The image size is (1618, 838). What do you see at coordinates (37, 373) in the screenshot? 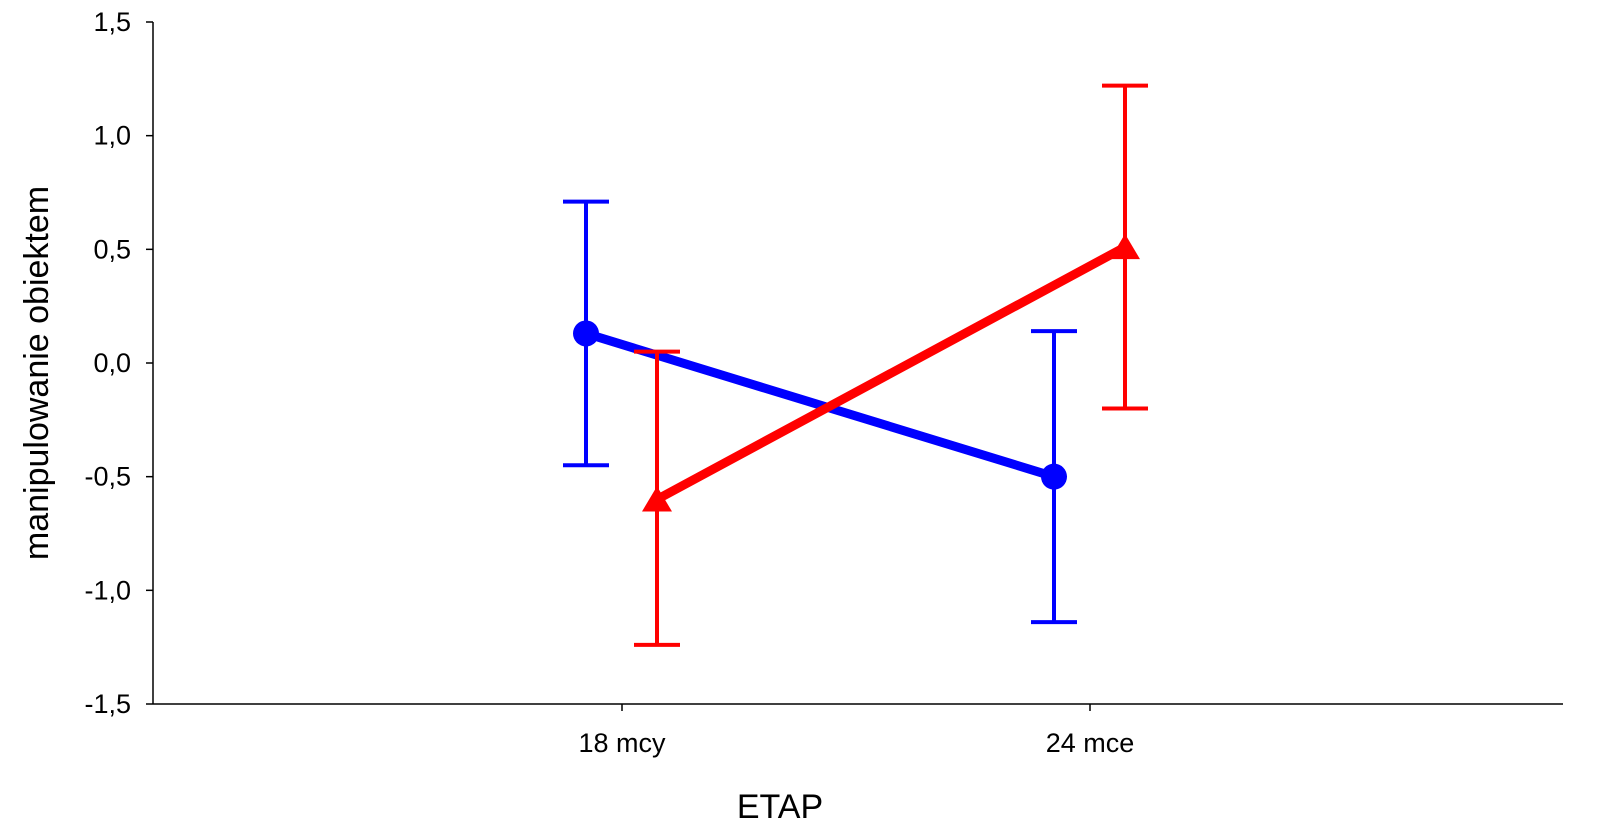
I see `y-axis-title: manipulowanie obiektem` at bounding box center [37, 373].